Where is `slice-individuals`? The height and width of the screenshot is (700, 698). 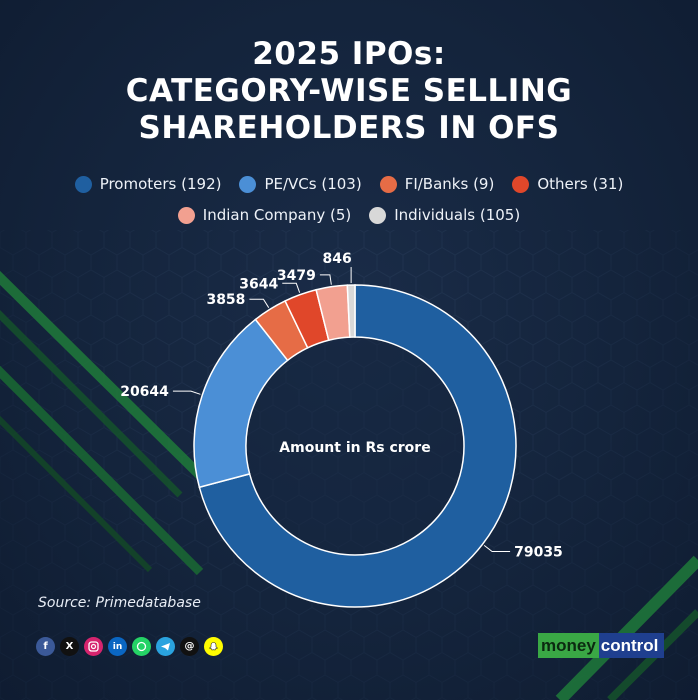
slice-individuals is located at coordinates (351, 311).